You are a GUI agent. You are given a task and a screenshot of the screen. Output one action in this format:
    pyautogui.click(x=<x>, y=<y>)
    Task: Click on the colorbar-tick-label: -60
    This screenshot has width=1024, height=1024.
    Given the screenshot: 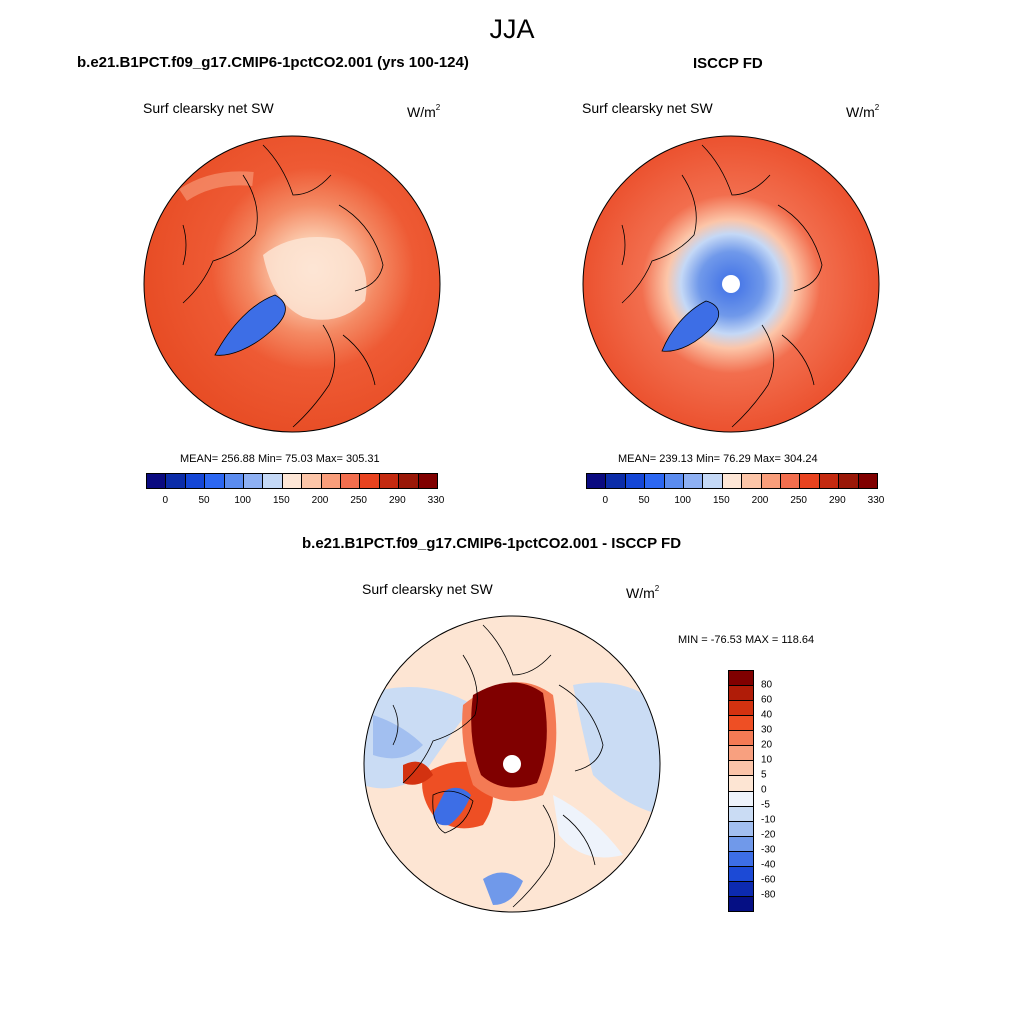 What is the action you would take?
    pyautogui.click(x=768, y=880)
    